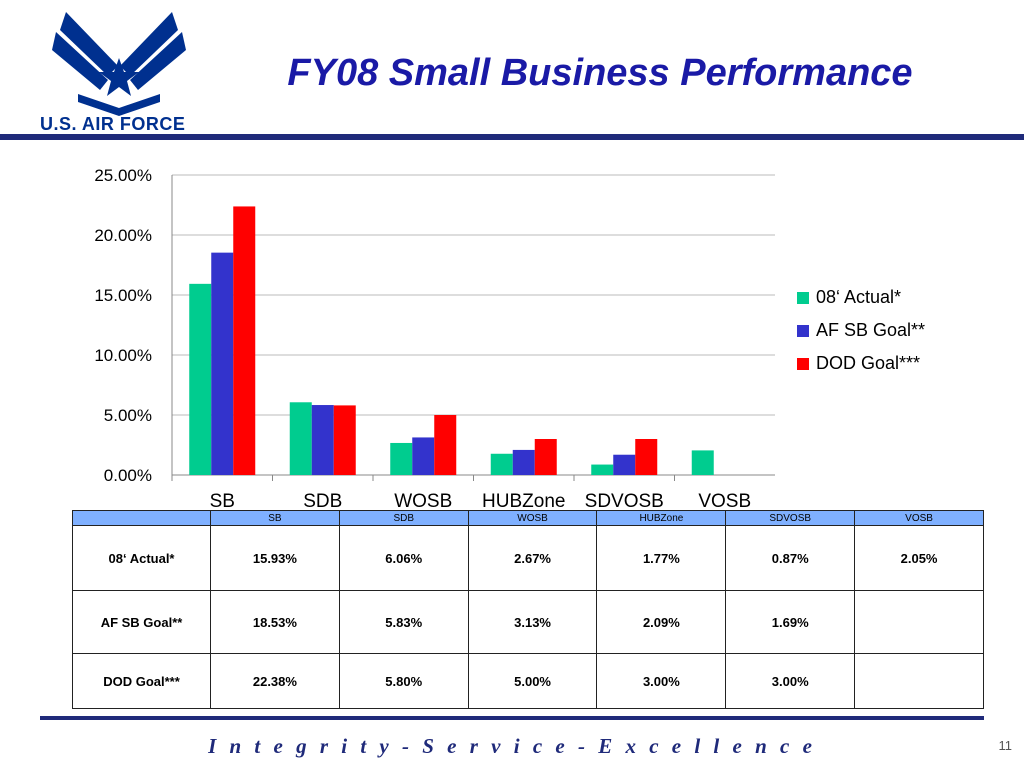 The image size is (1024, 768). What do you see at coordinates (123, 355) in the screenshot?
I see `y-tick-label: 10.00%` at bounding box center [123, 355].